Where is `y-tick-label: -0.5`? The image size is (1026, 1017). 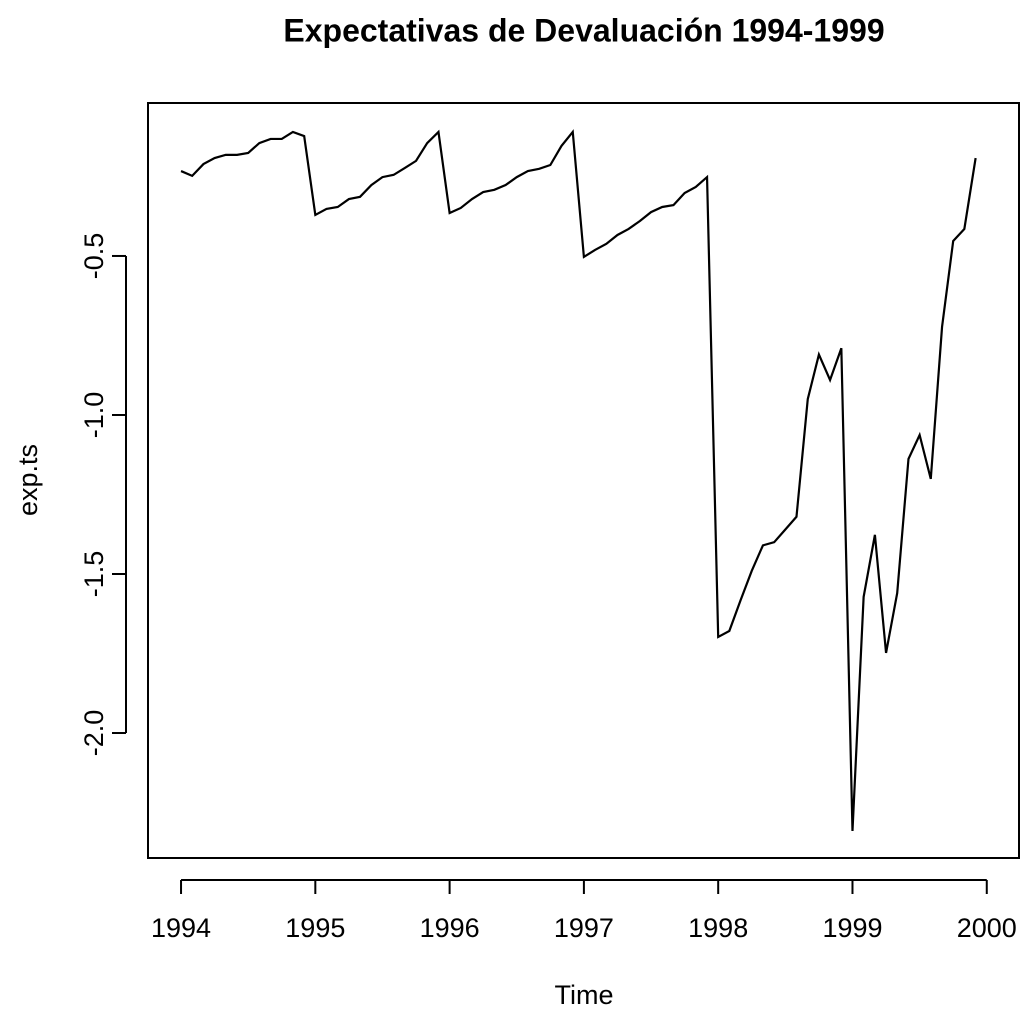 y-tick-label: -0.5 is located at coordinates (94, 256).